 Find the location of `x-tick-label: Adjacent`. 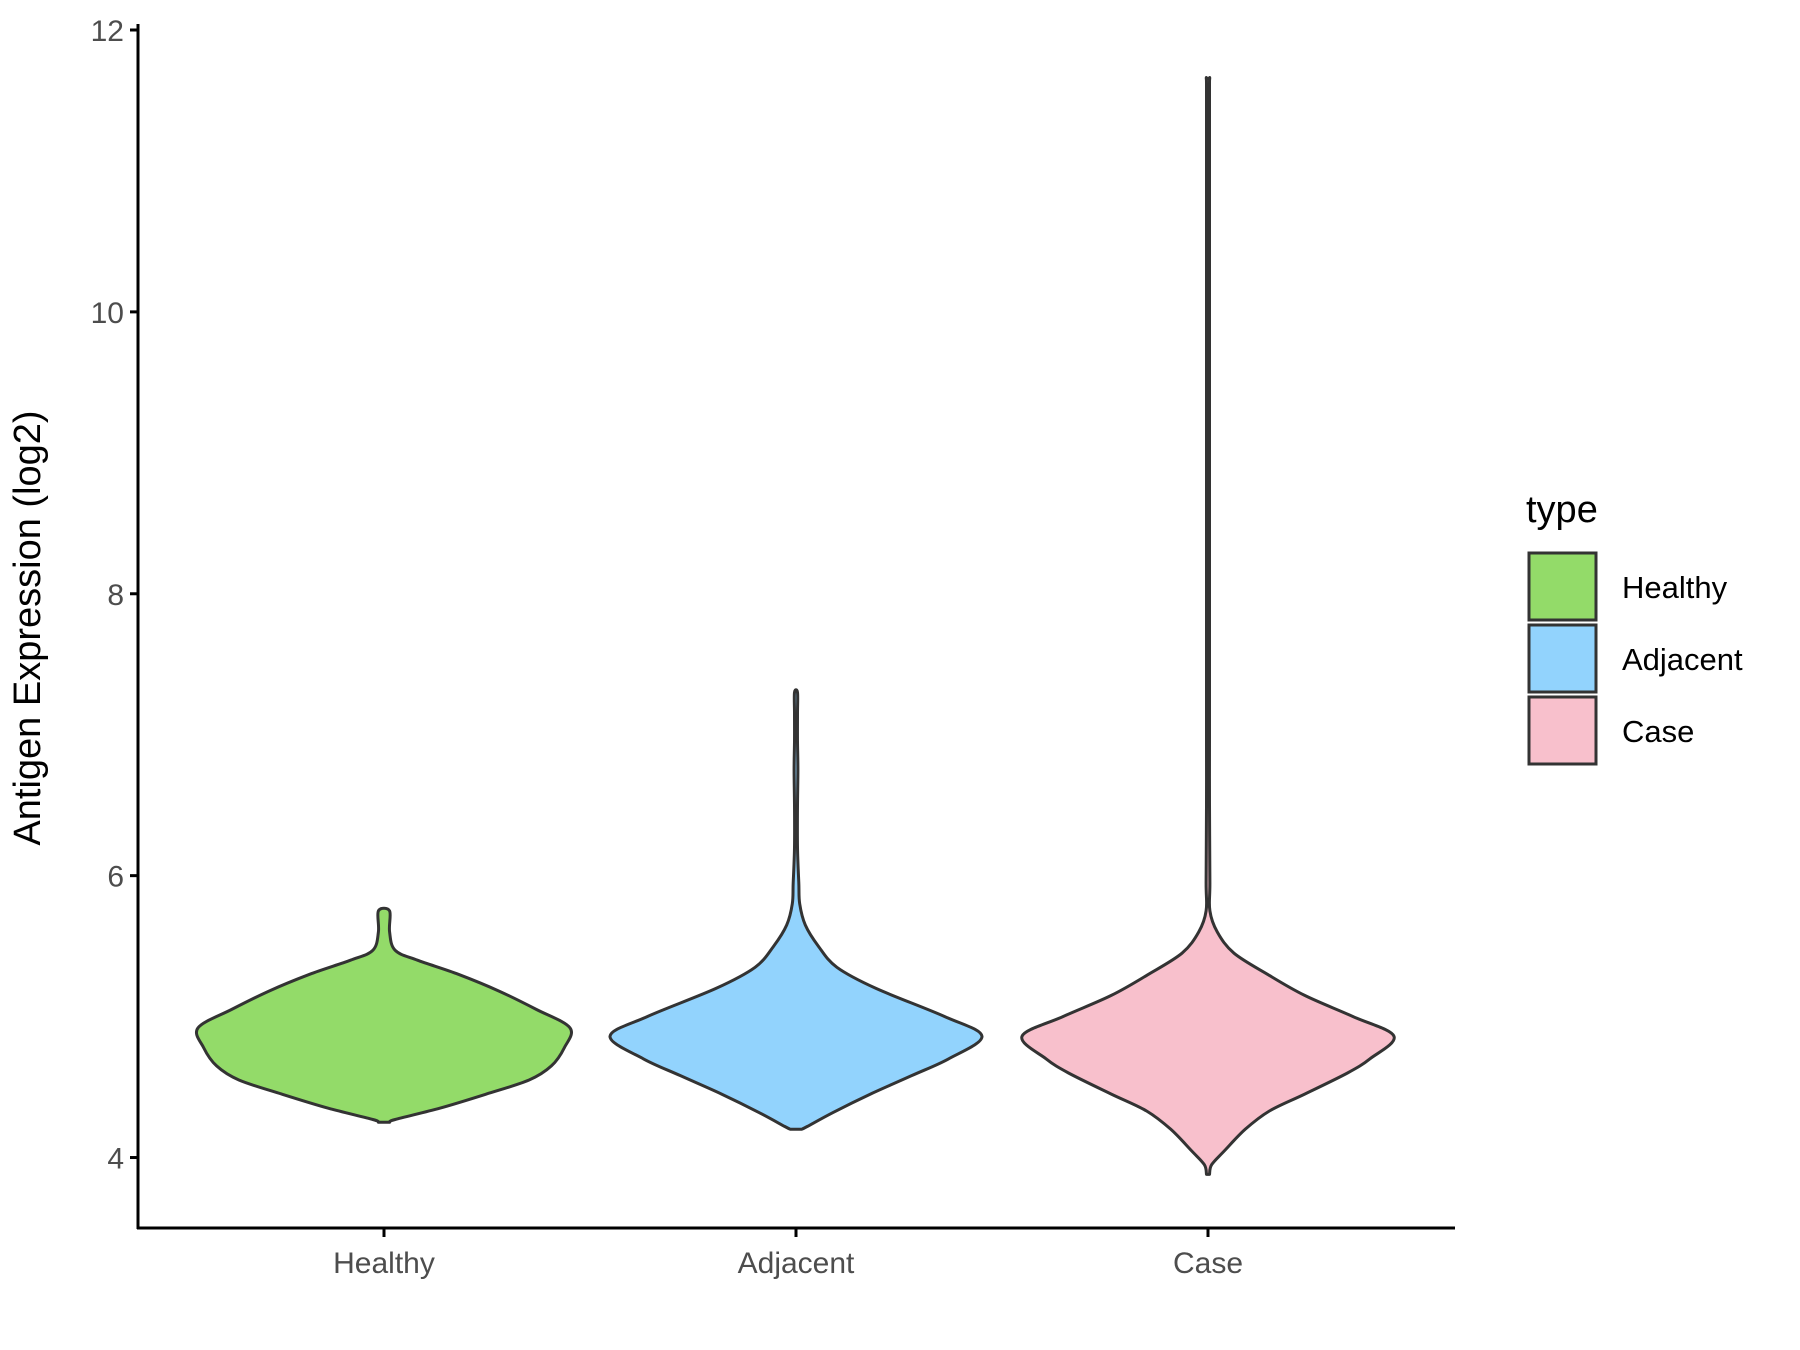

x-tick-label: Adjacent is located at coordinates (796, 1263).